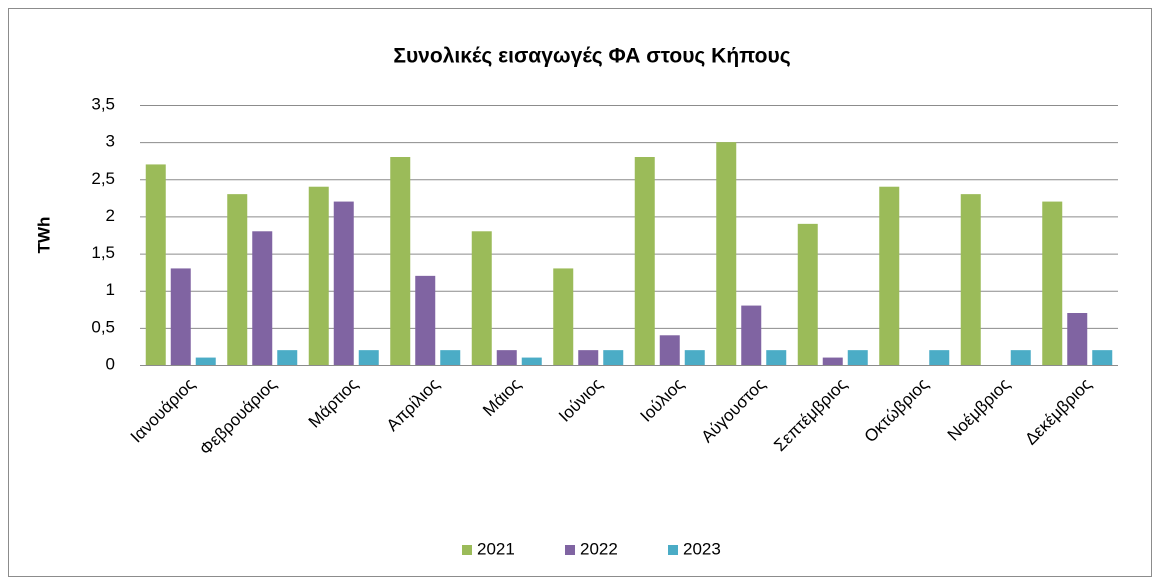 The width and height of the screenshot is (1160, 584). What do you see at coordinates (599, 548) in the screenshot?
I see `legend-label: 2022` at bounding box center [599, 548].